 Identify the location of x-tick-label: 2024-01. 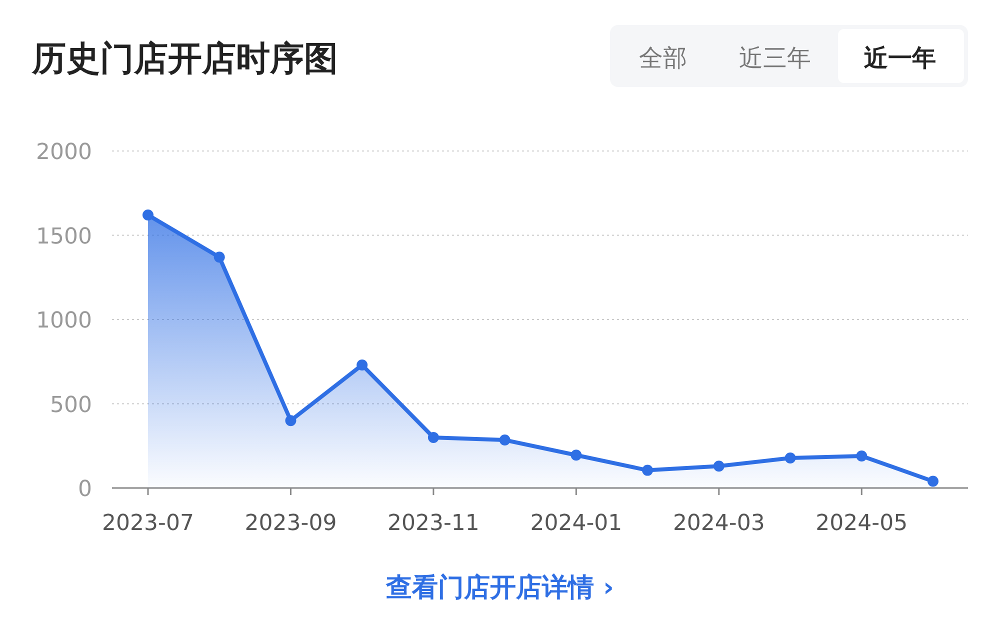
(576, 523).